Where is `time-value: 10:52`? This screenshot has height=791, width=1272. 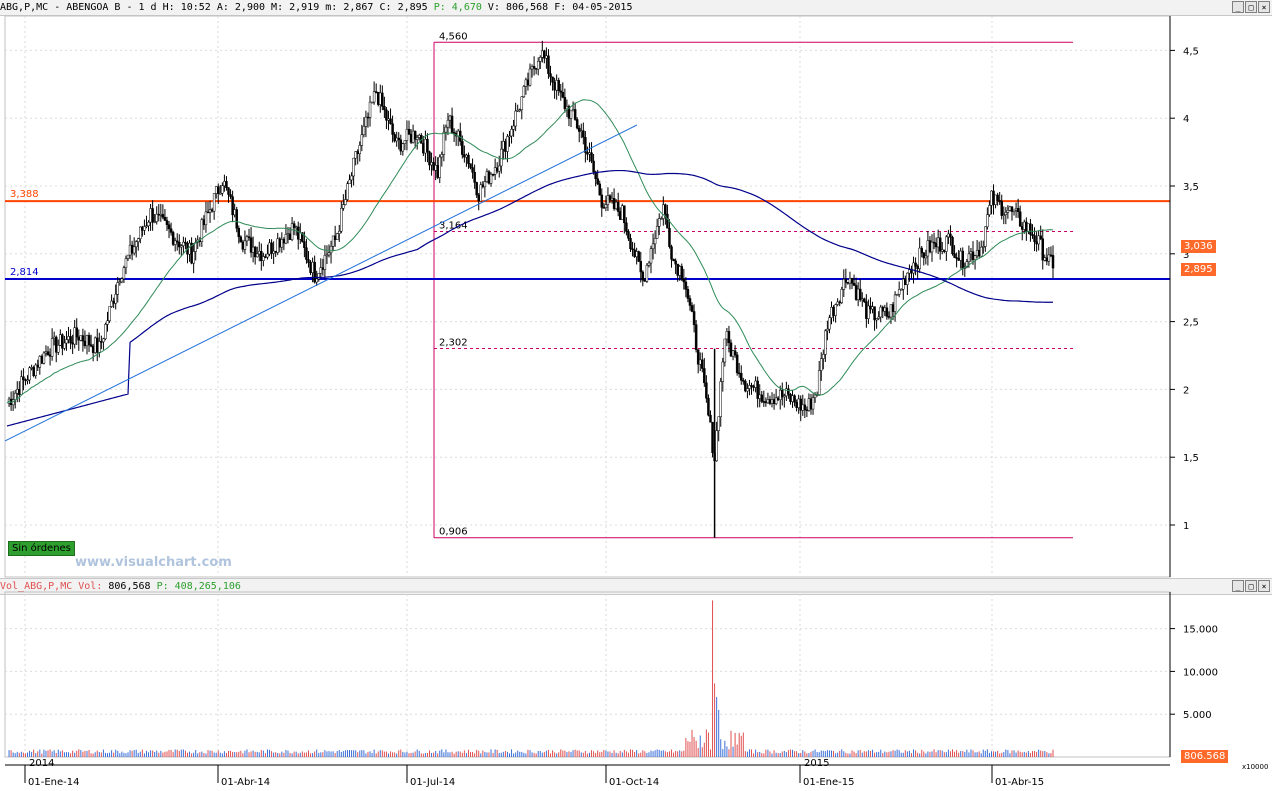
time-value: 10:52 is located at coordinates (195, 7).